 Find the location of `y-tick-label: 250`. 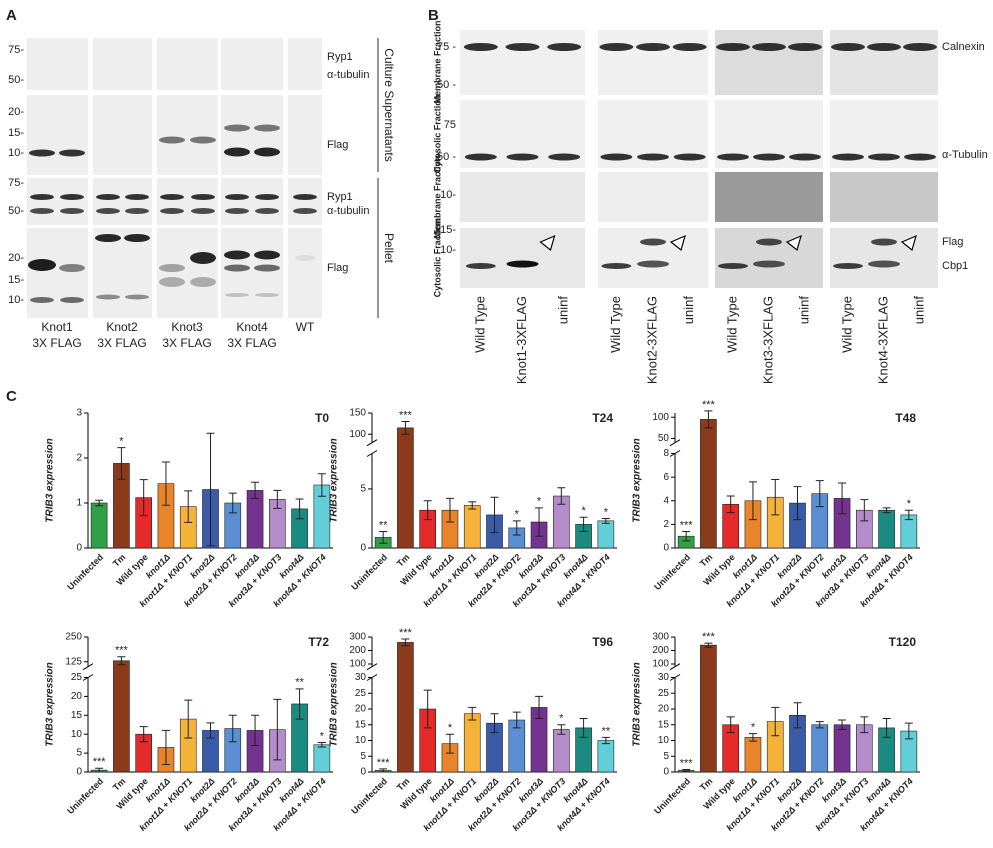

y-tick-label: 250 is located at coordinates (73, 637).